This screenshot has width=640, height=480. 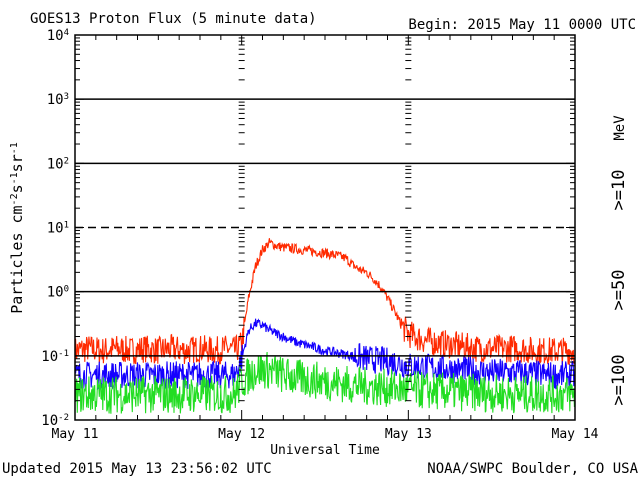 I want to click on legend: MeV >=10 >=50 >=100, so click(x=619, y=260).